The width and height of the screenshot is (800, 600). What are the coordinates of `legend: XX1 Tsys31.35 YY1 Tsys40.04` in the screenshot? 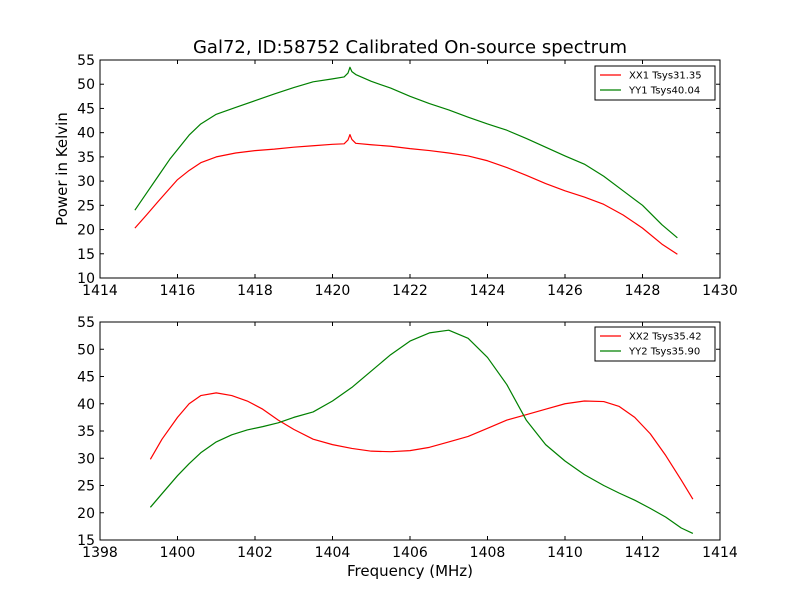 It's located at (655, 83).